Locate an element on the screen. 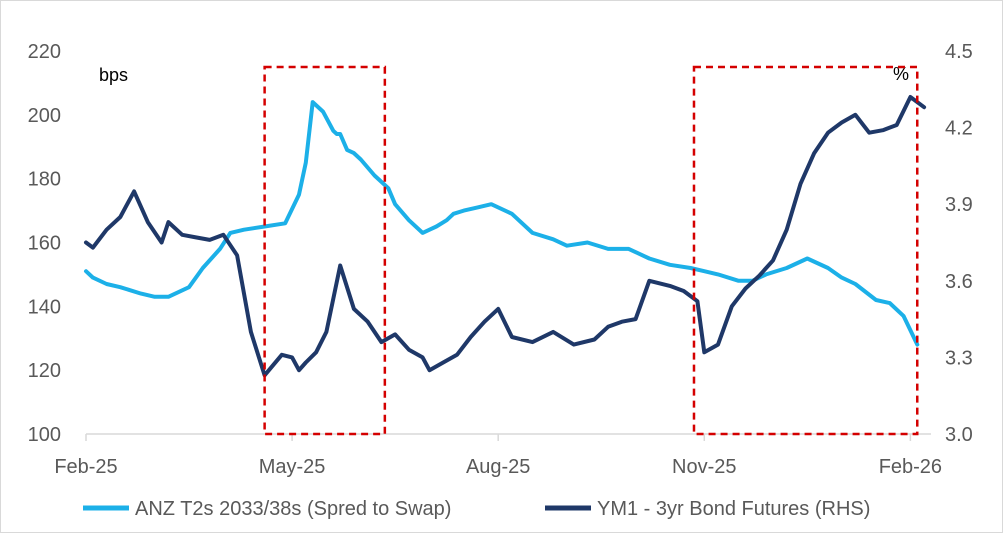 The image size is (1005, 535). x-axis-tick-label: Feb-26 is located at coordinates (910, 467).